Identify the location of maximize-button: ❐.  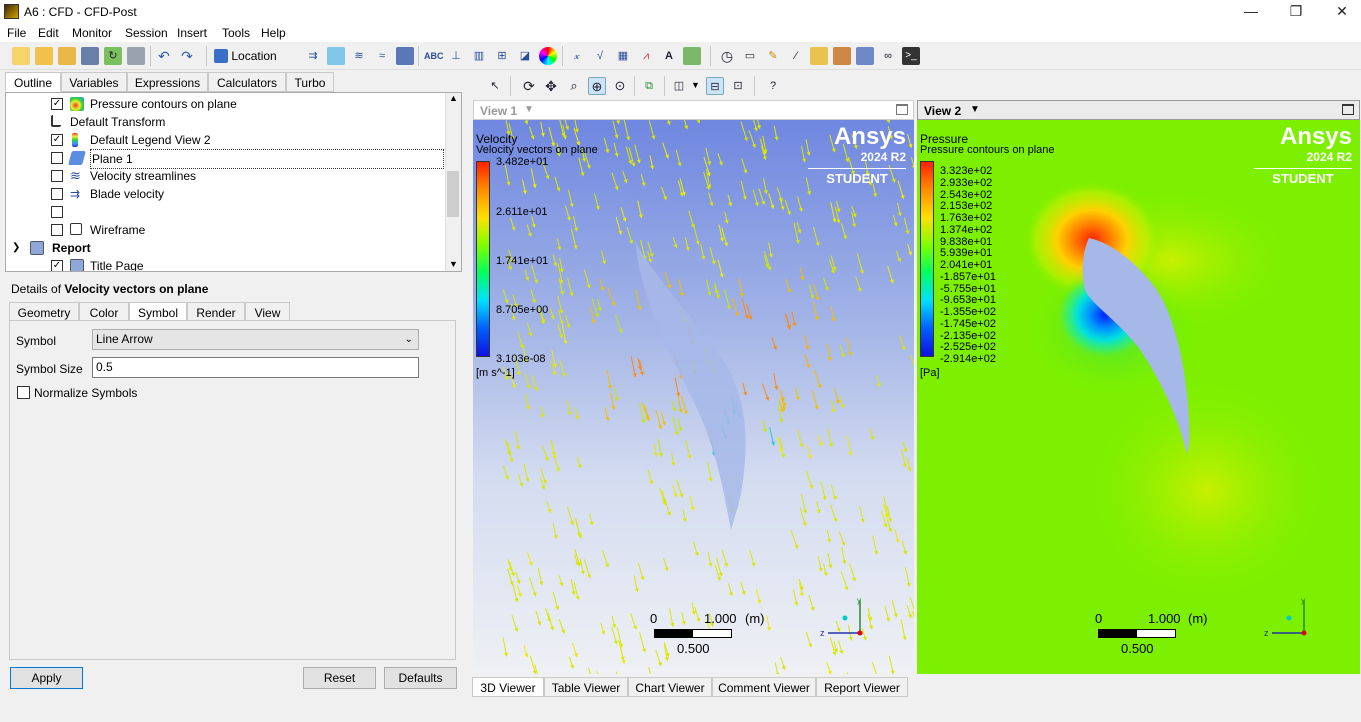
(1296, 11).